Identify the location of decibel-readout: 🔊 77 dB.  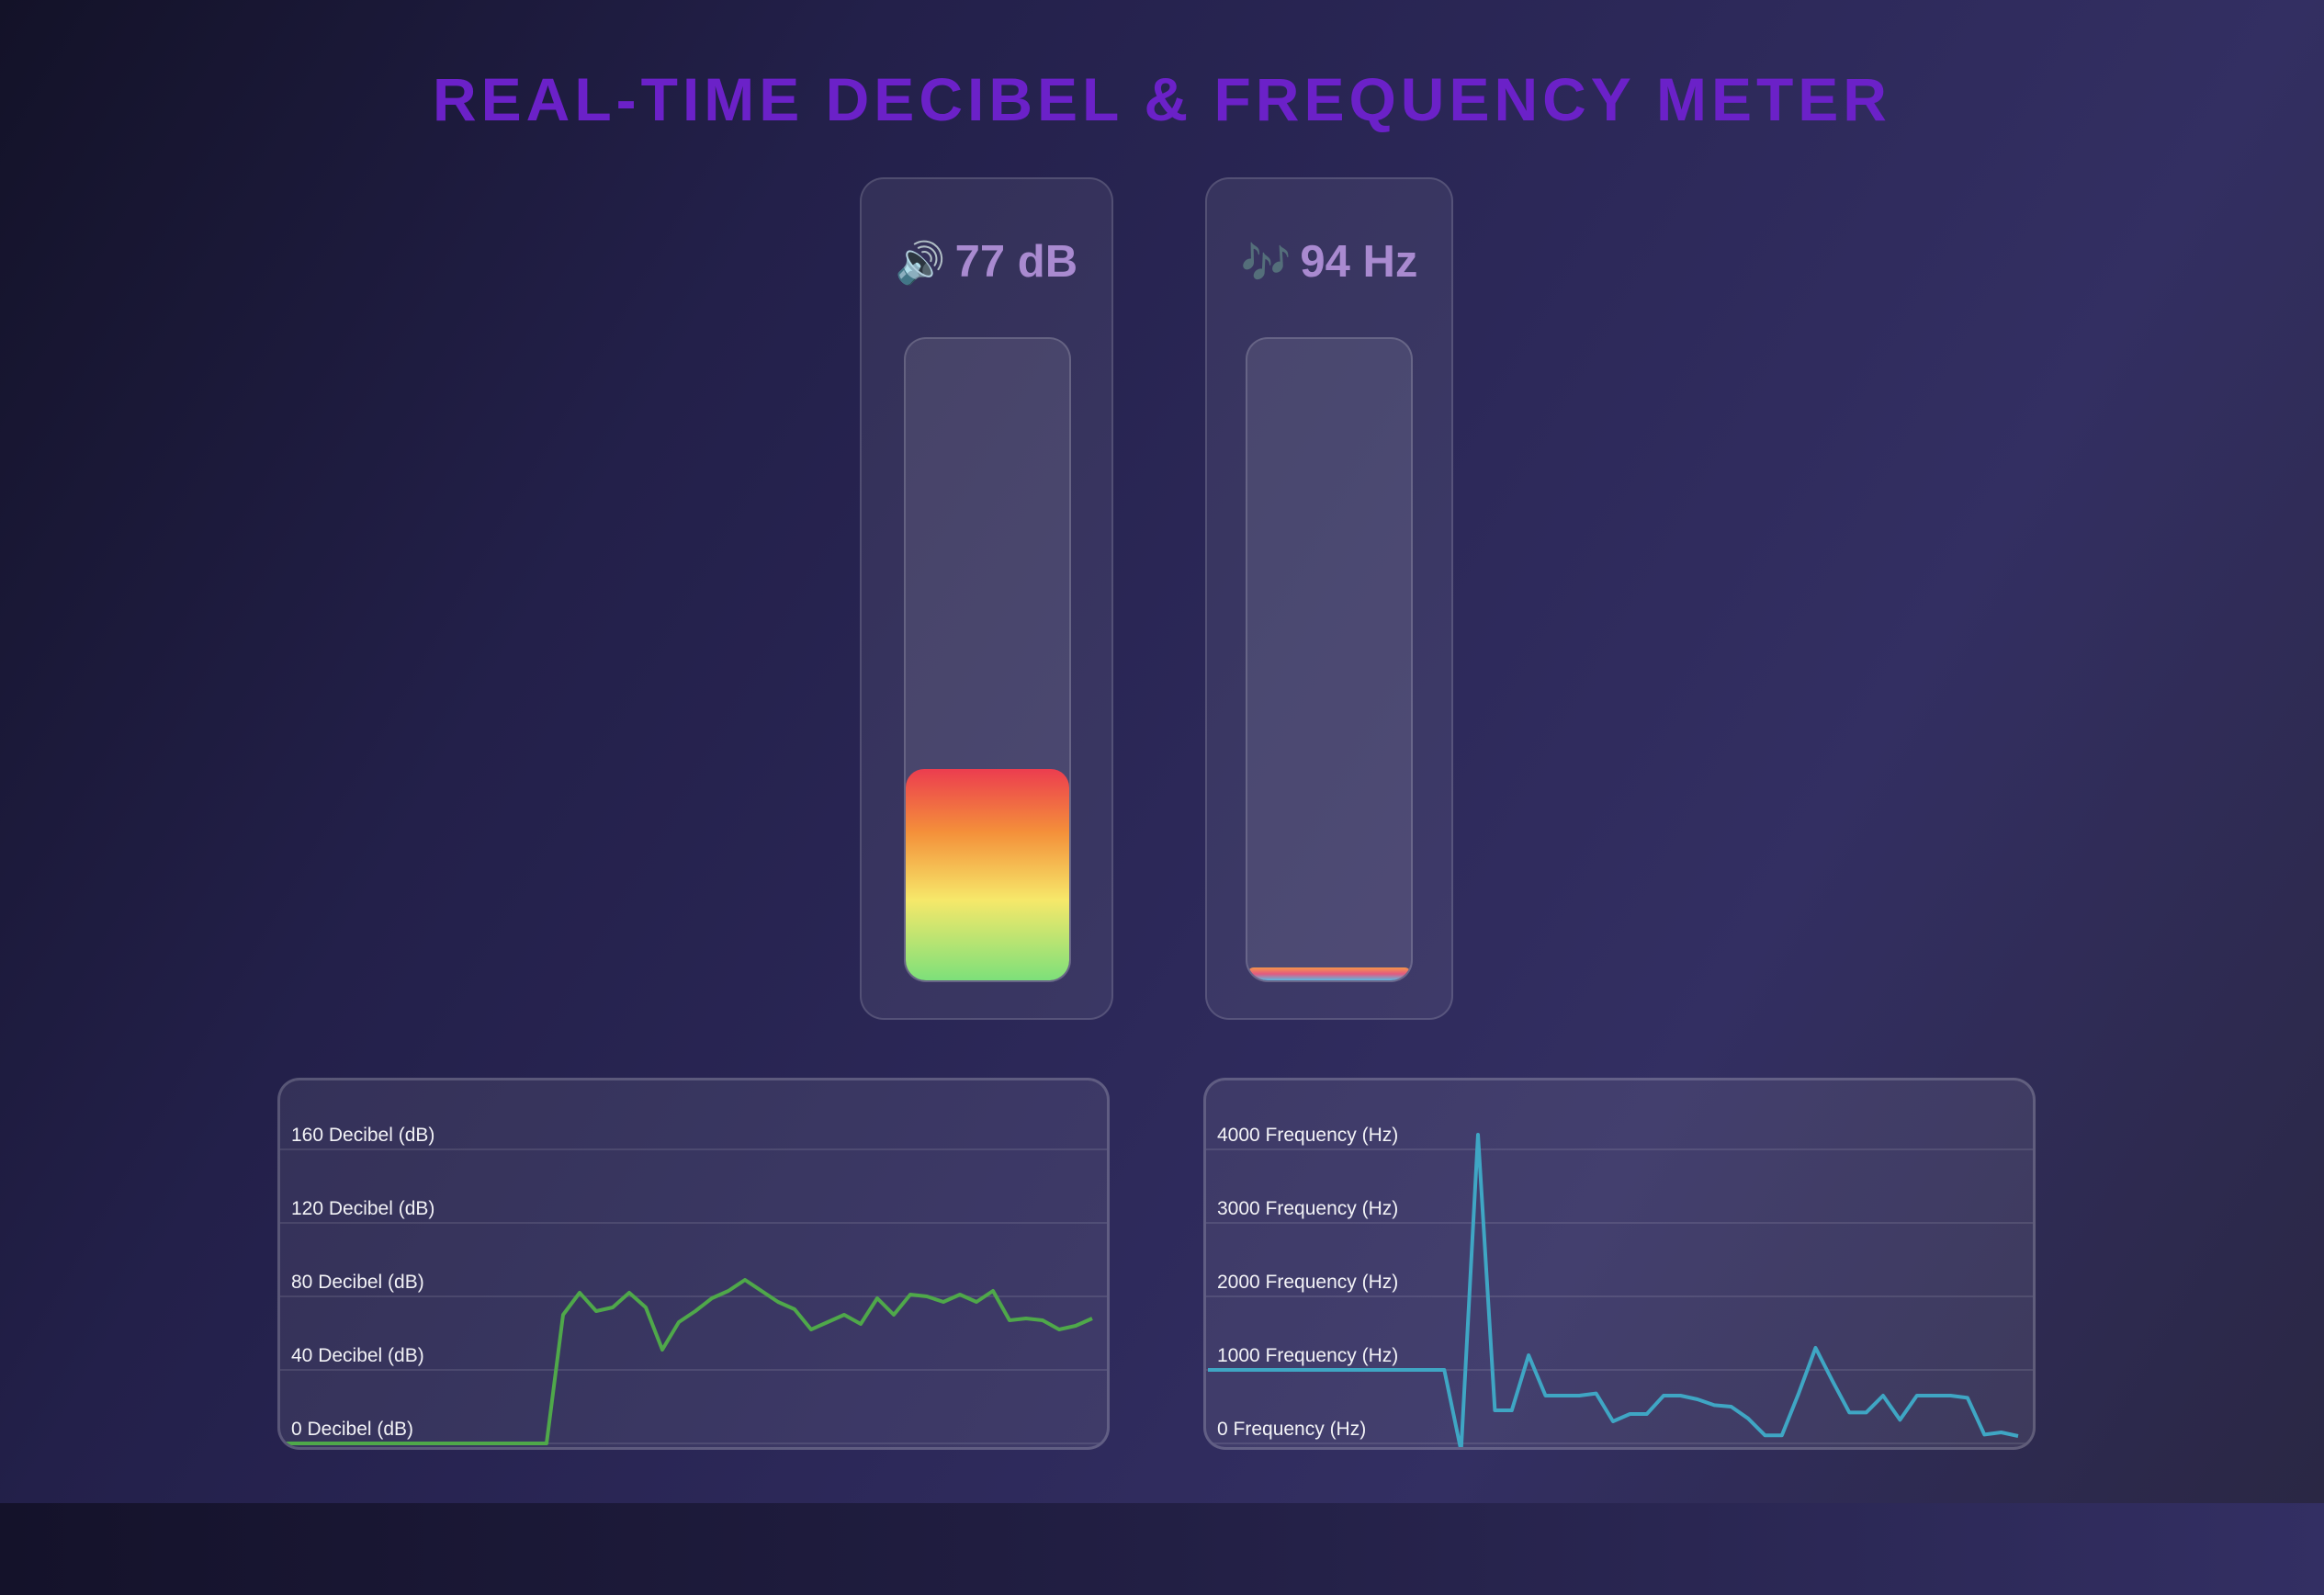
(986, 262).